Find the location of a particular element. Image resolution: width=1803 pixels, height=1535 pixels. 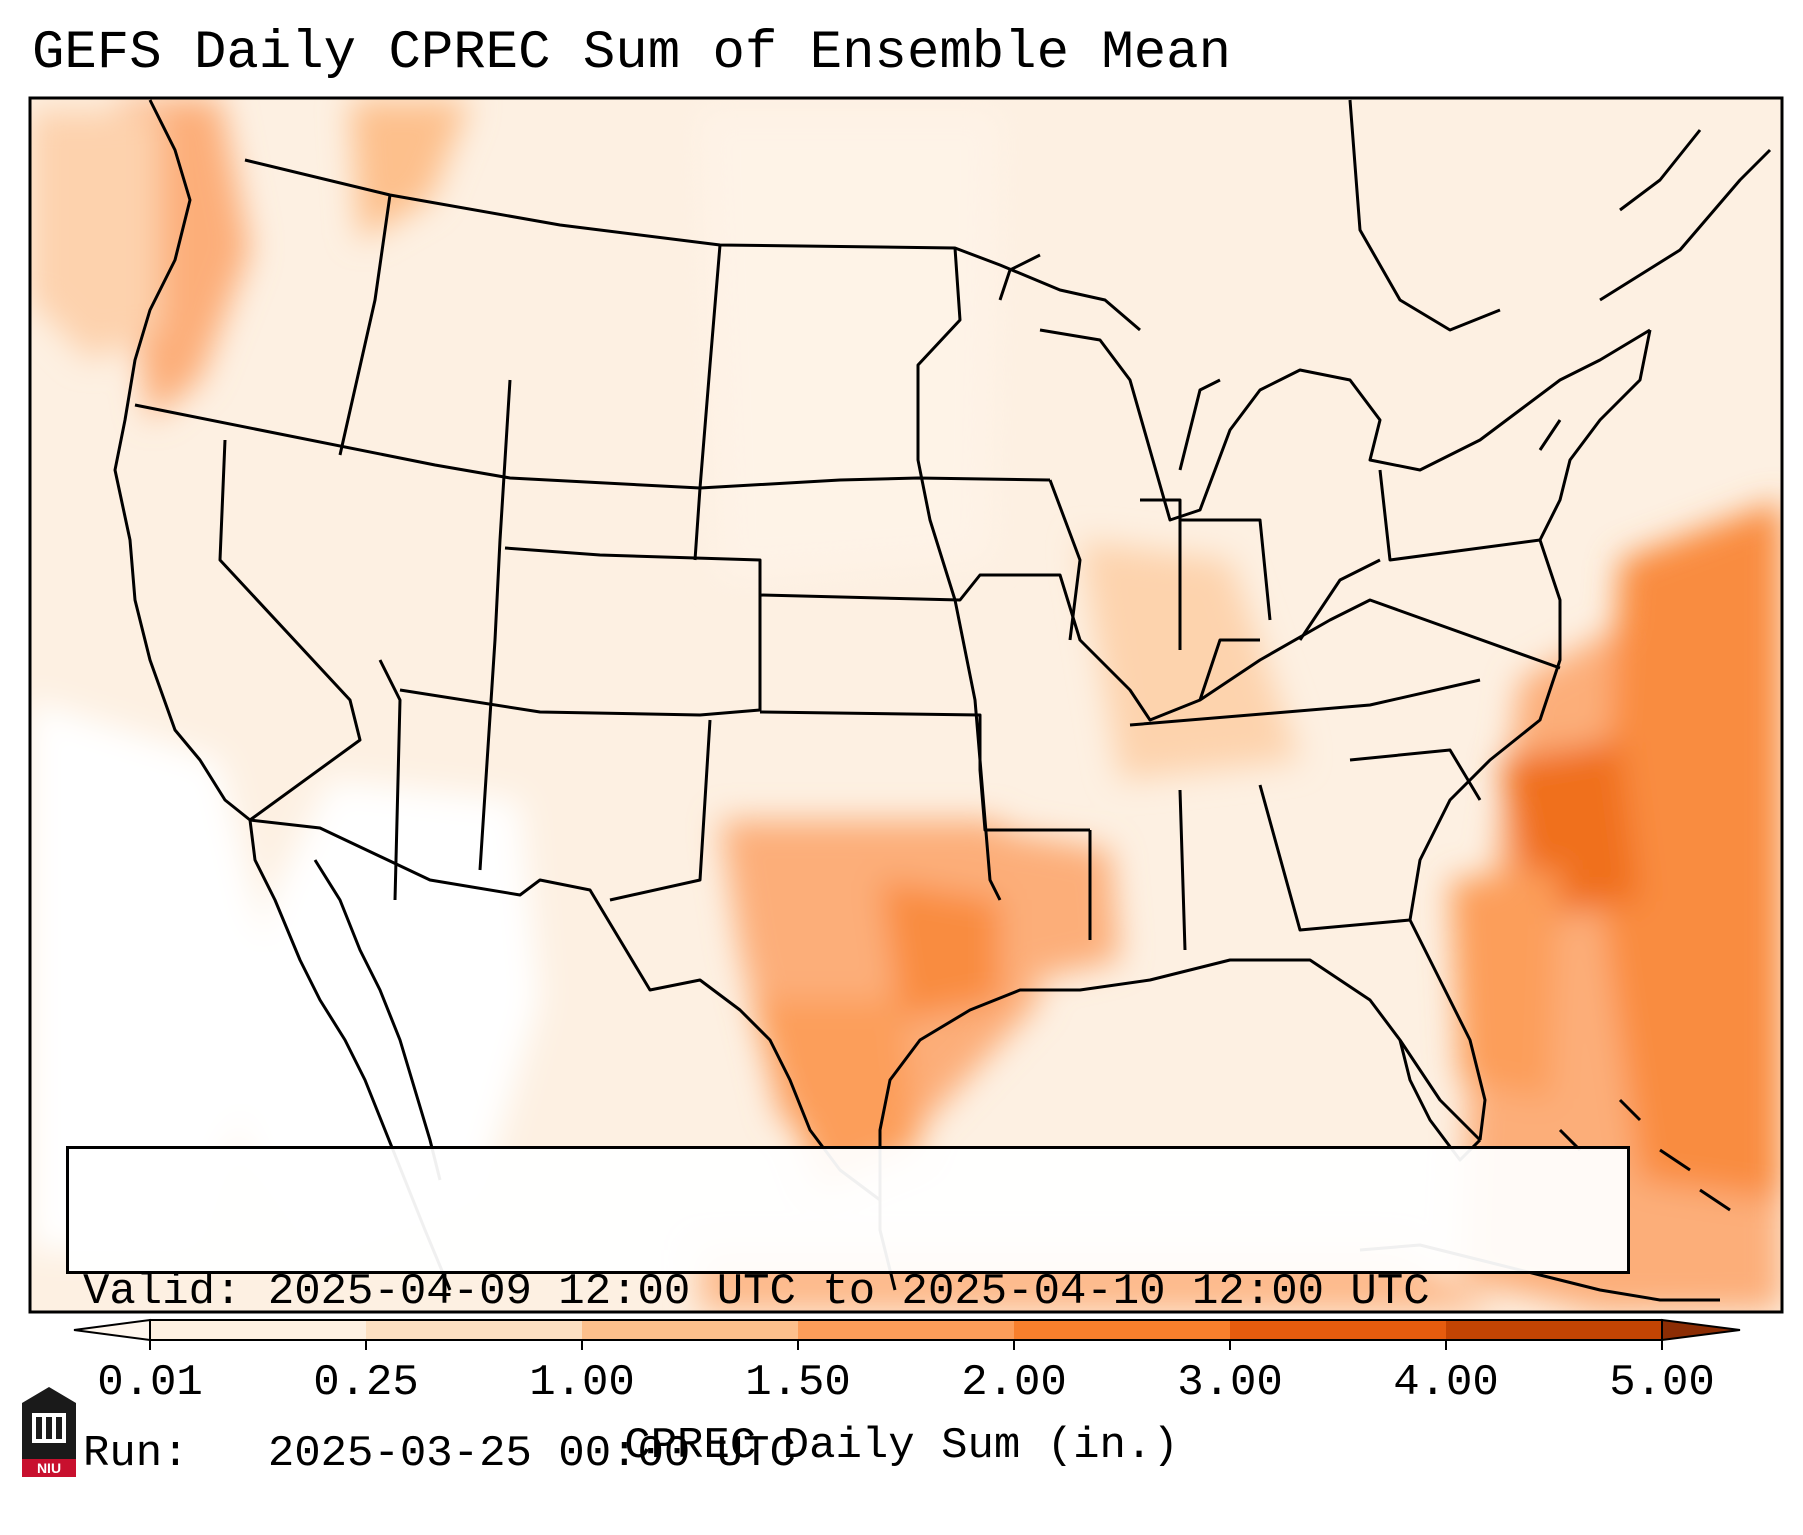

colorbar-tick-label: 4.00 is located at coordinates (1446, 1383).